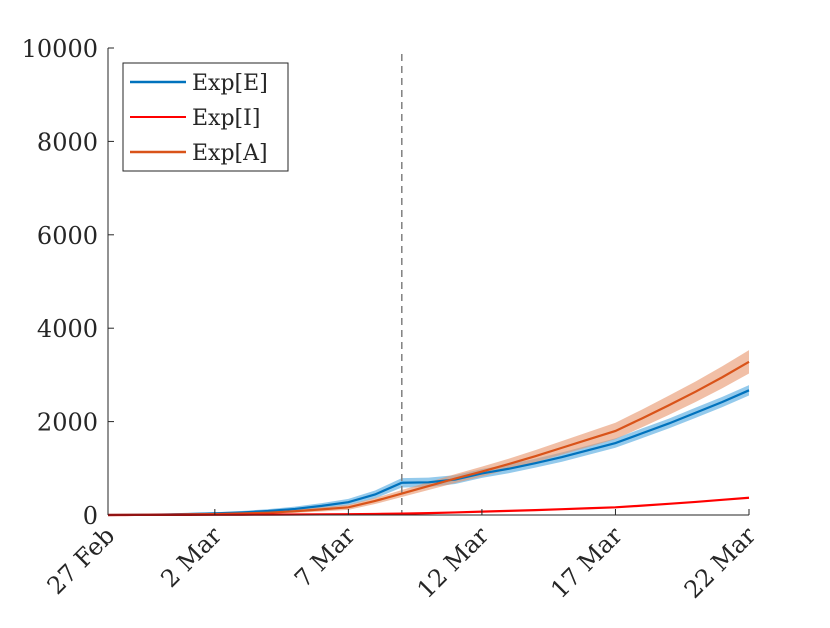  I want to click on x-tick-label: 17 Mar, so click(586, 562).